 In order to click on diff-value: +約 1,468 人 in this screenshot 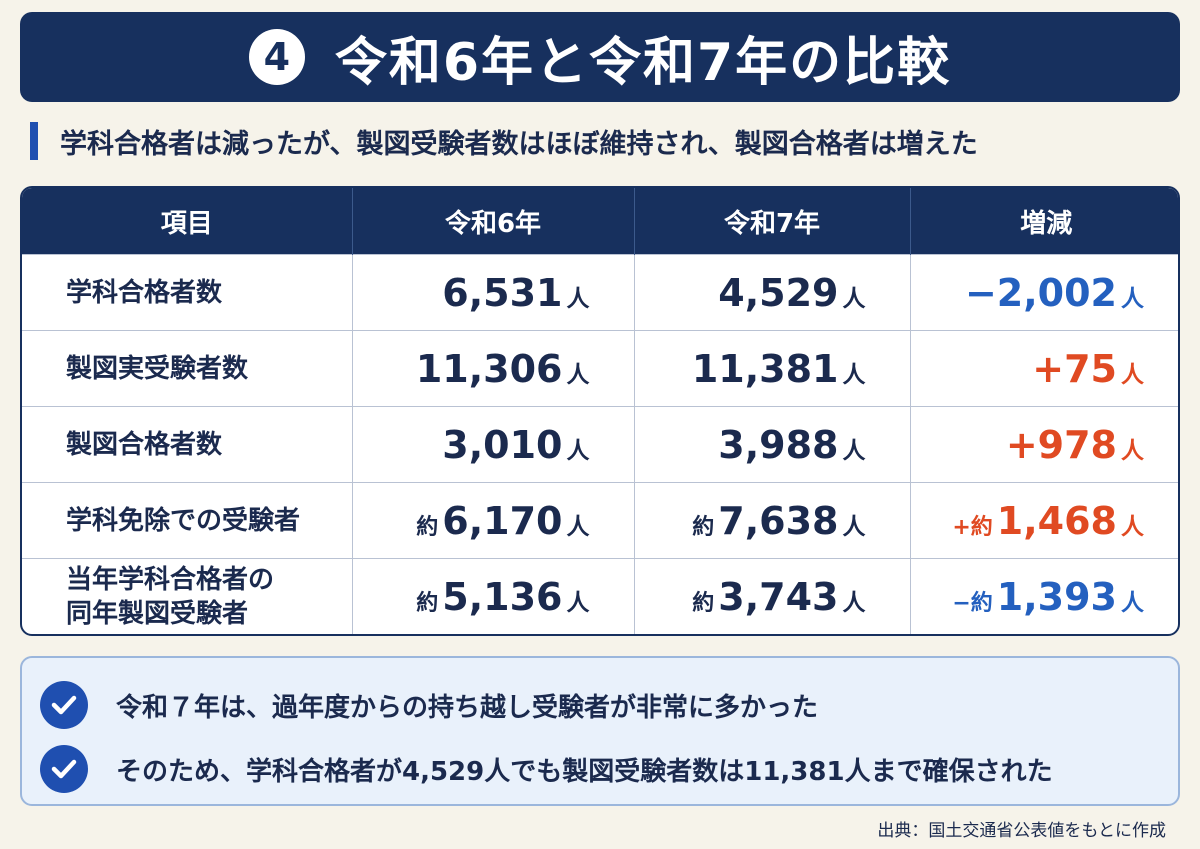, I will do `click(1043, 520)`.